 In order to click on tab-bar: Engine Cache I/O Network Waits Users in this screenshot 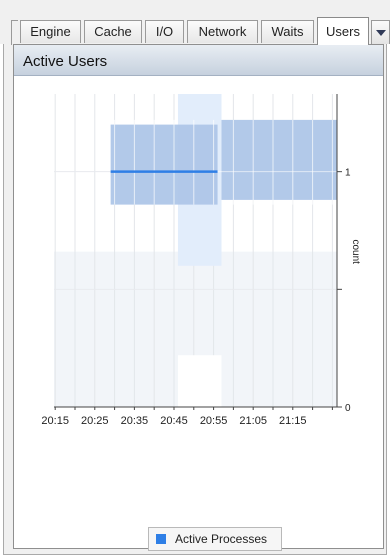, I will do `click(195, 22)`.